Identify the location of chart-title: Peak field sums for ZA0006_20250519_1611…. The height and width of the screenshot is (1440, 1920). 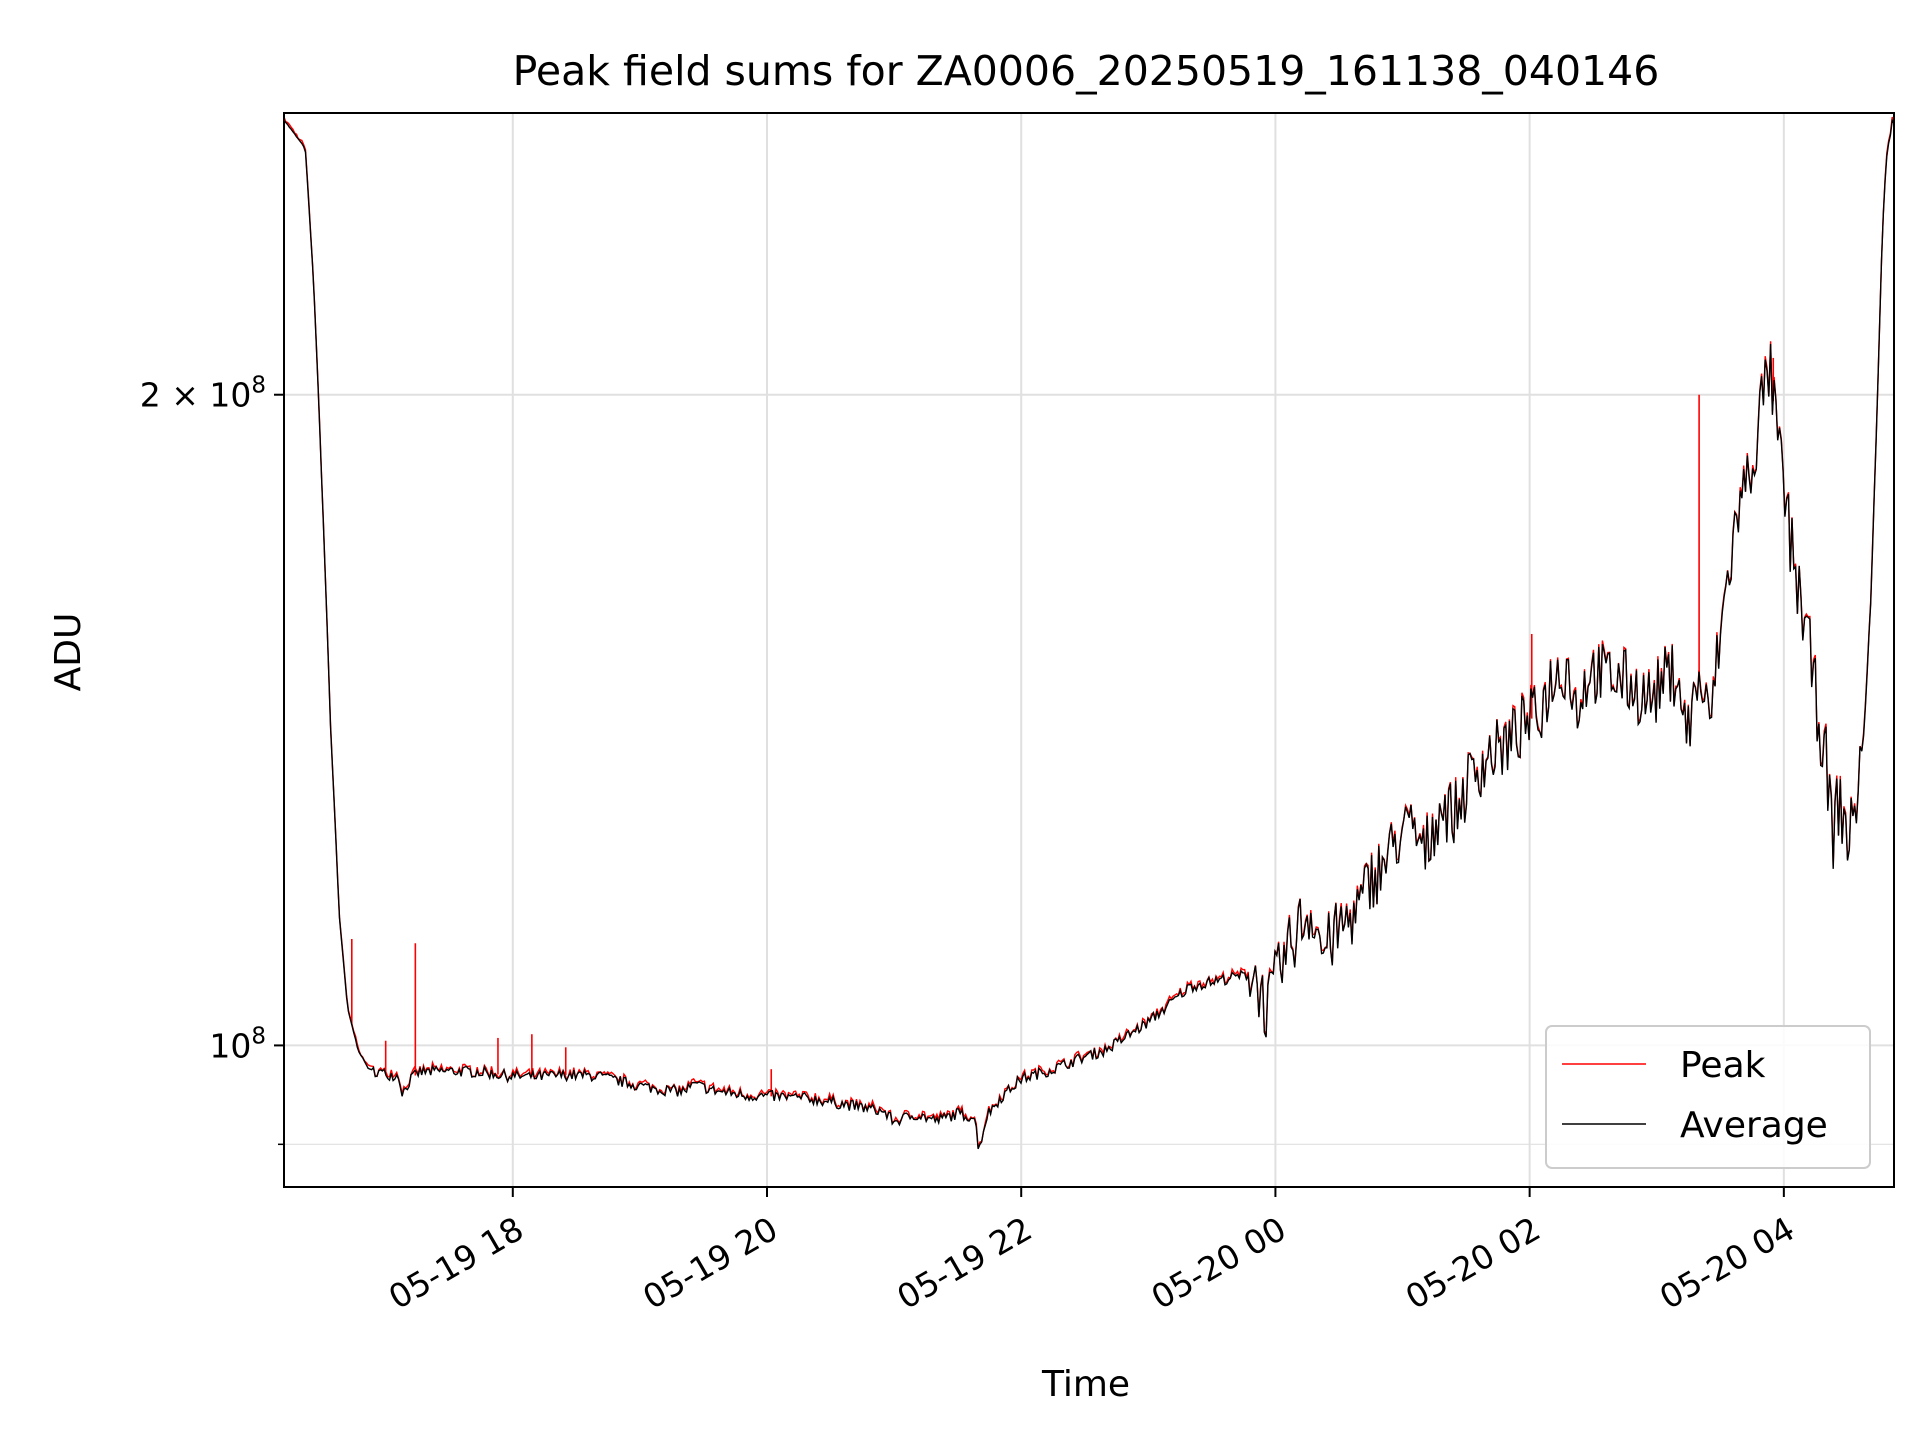
(1086, 71).